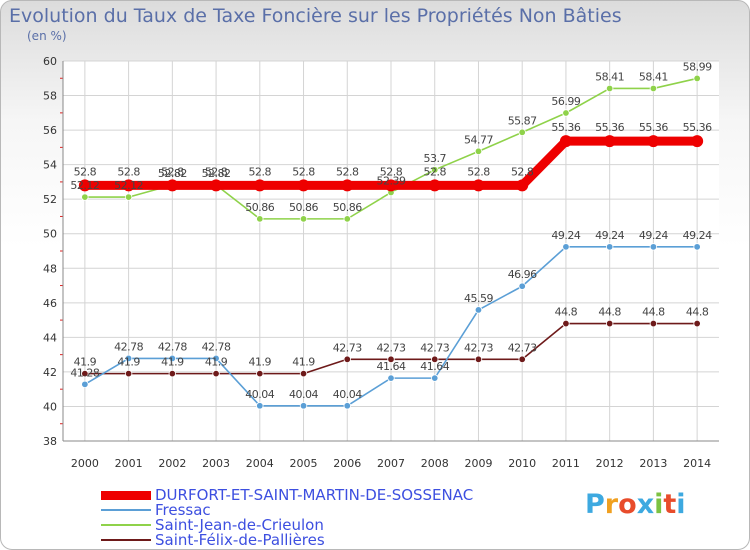 This screenshot has width=750, height=550. I want to click on proxiti-logo: Proxiti, so click(635, 504).